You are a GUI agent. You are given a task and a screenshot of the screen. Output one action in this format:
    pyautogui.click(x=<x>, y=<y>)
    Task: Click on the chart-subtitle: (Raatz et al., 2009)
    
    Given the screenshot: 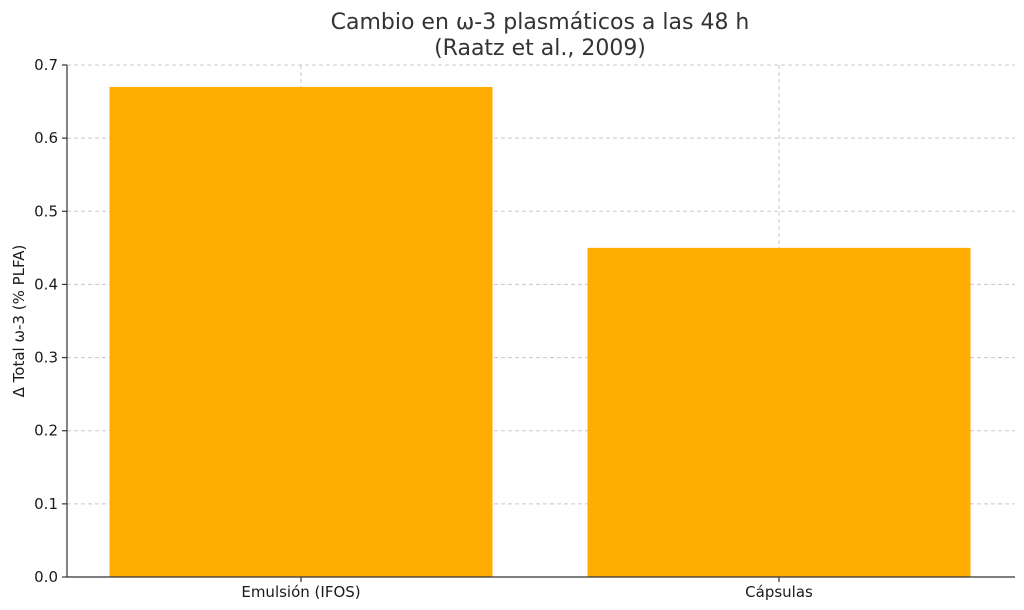 What is the action you would take?
    pyautogui.click(x=540, y=48)
    